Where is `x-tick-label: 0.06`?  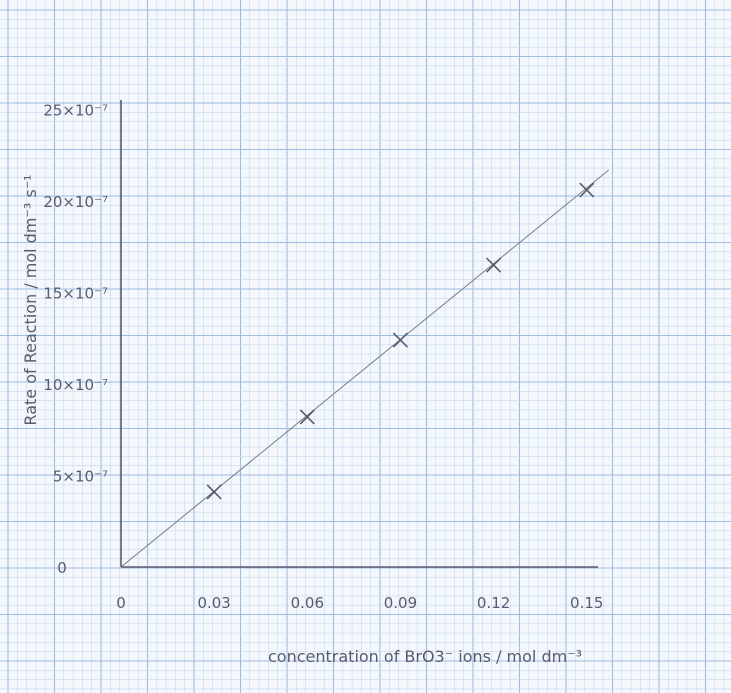
x-tick-label: 0.06 is located at coordinates (307, 603).